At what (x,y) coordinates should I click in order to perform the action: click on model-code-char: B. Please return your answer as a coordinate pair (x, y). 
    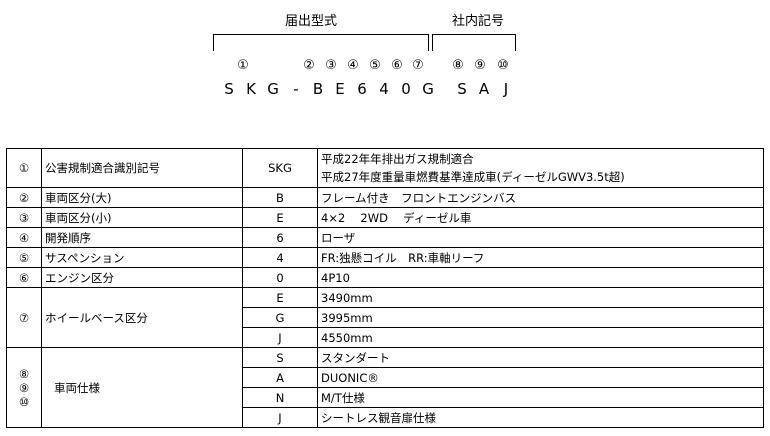
    Looking at the image, I should click on (318, 89).